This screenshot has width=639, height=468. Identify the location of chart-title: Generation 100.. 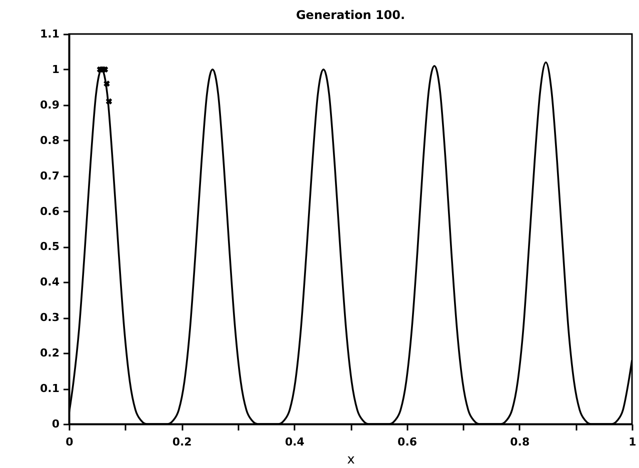
(351, 15).